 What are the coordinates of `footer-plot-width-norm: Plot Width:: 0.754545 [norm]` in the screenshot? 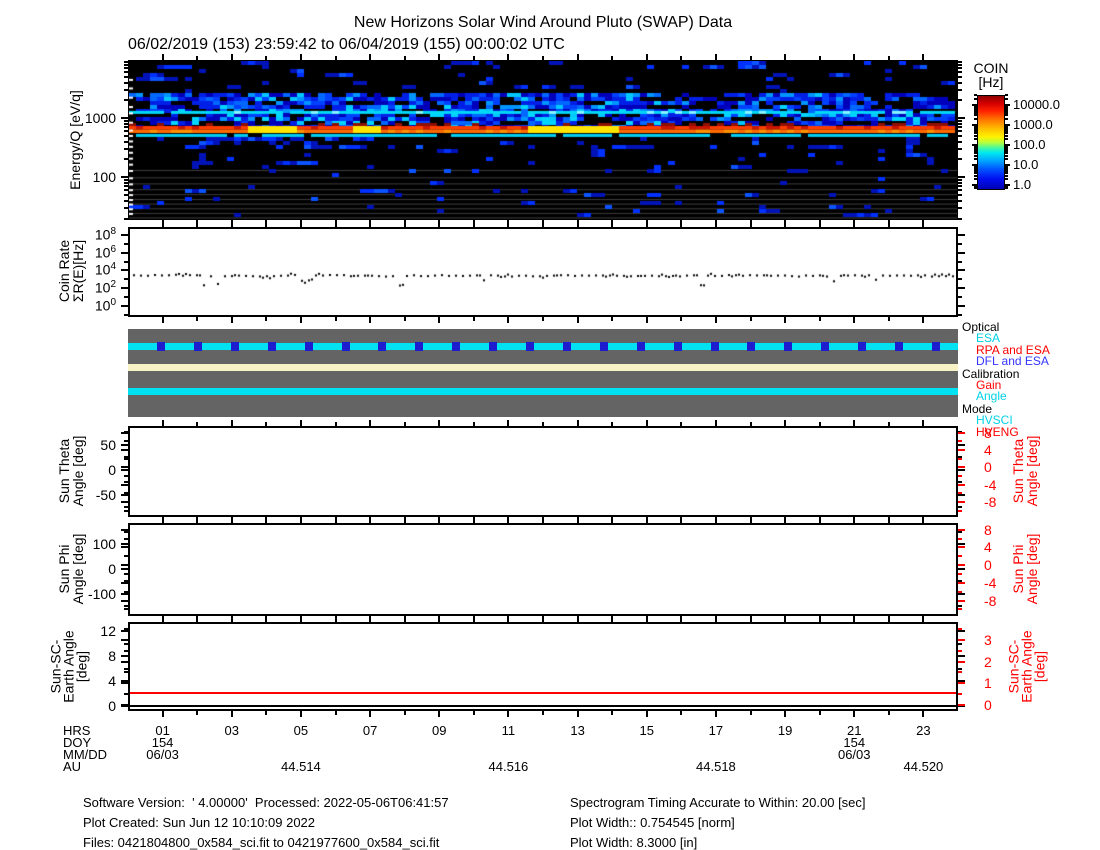 It's located at (652, 822).